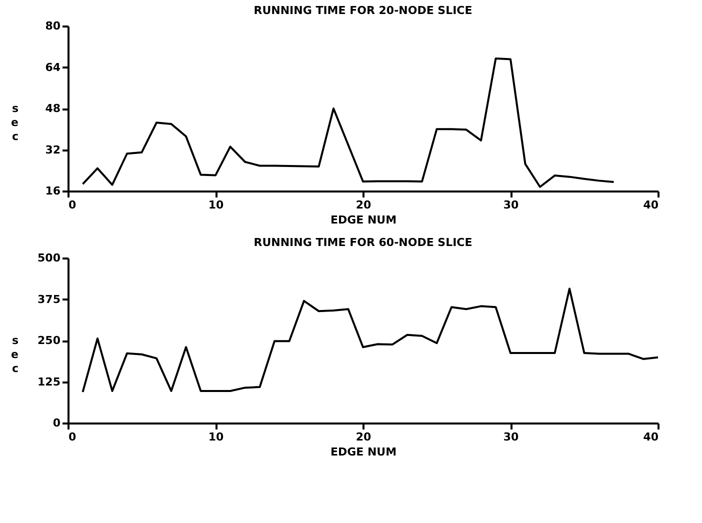 The image size is (702, 523). Describe the element at coordinates (49, 381) in the screenshot. I see `y-tick-label: 125` at that location.